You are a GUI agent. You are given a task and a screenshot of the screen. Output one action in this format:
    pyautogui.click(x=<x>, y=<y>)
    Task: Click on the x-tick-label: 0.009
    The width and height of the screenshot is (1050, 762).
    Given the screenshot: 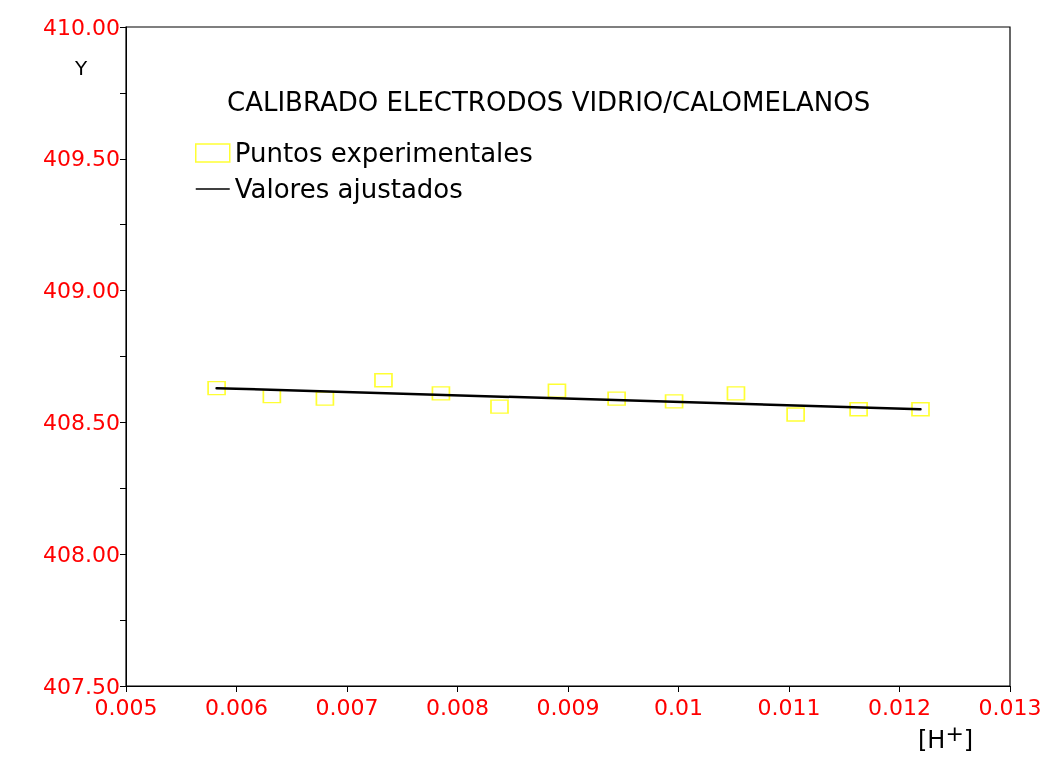 What is the action you would take?
    pyautogui.click(x=568, y=707)
    